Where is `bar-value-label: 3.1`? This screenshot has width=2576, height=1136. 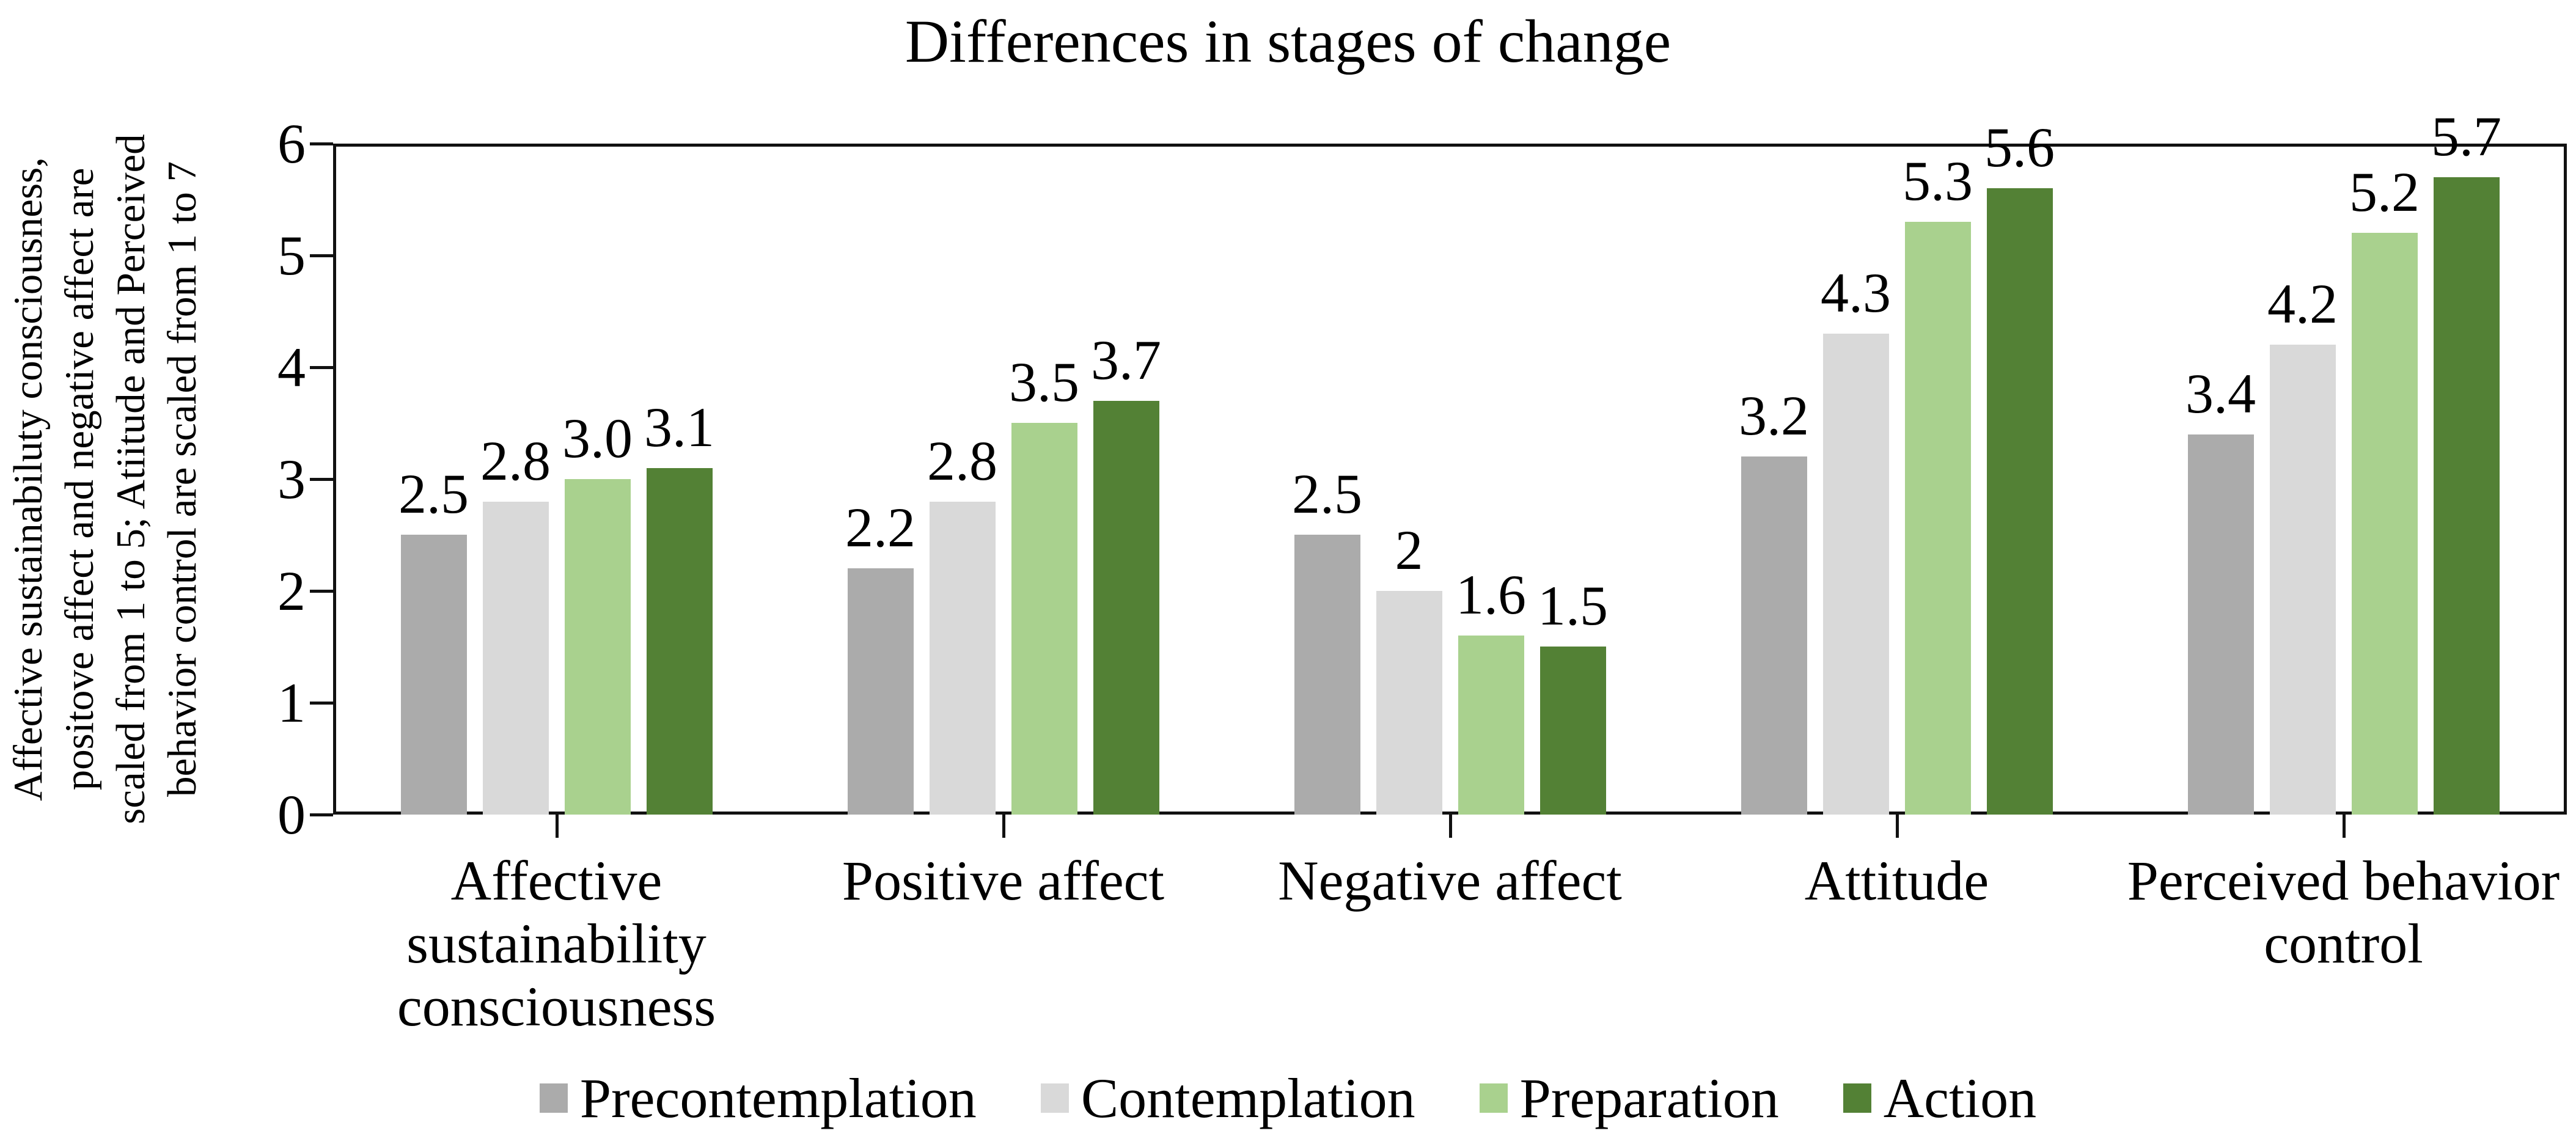 bar-value-label: 3.1 is located at coordinates (679, 427).